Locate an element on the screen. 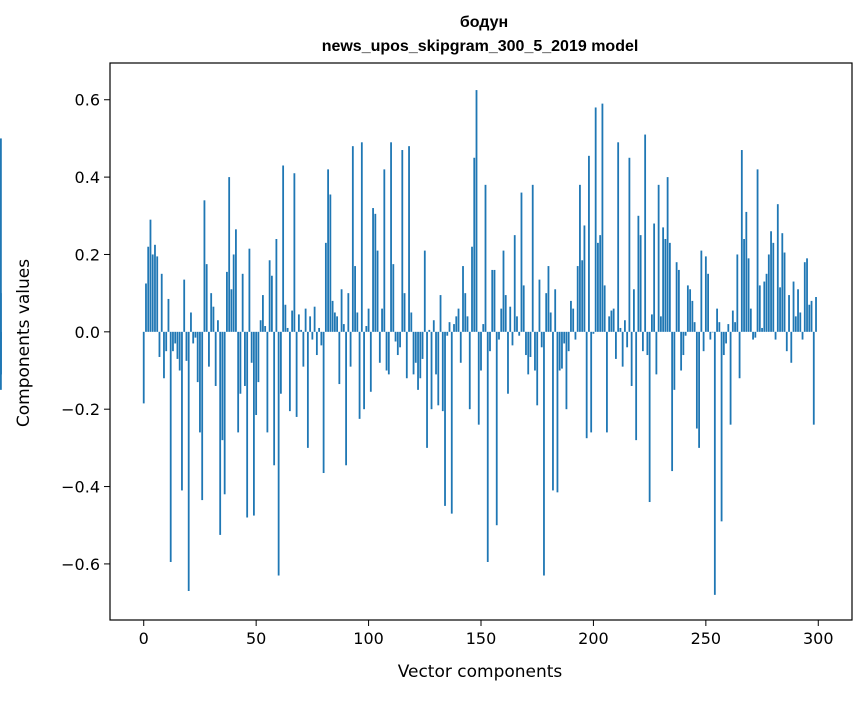  y-tick-label: 0.6 is located at coordinates (87, 100).